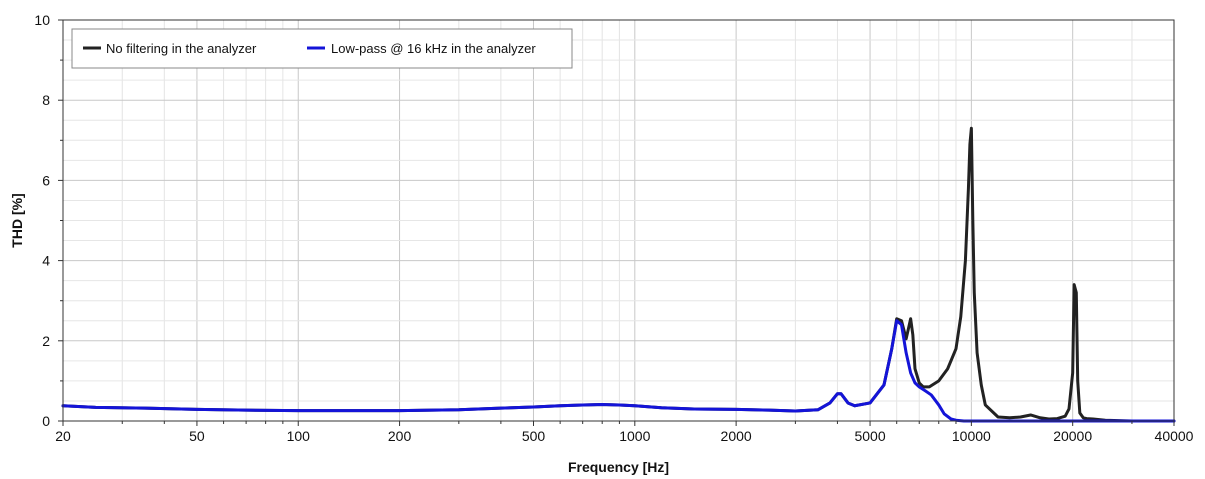 The width and height of the screenshot is (1205, 479). What do you see at coordinates (534, 436) in the screenshot?
I see `x-tick-label: 500` at bounding box center [534, 436].